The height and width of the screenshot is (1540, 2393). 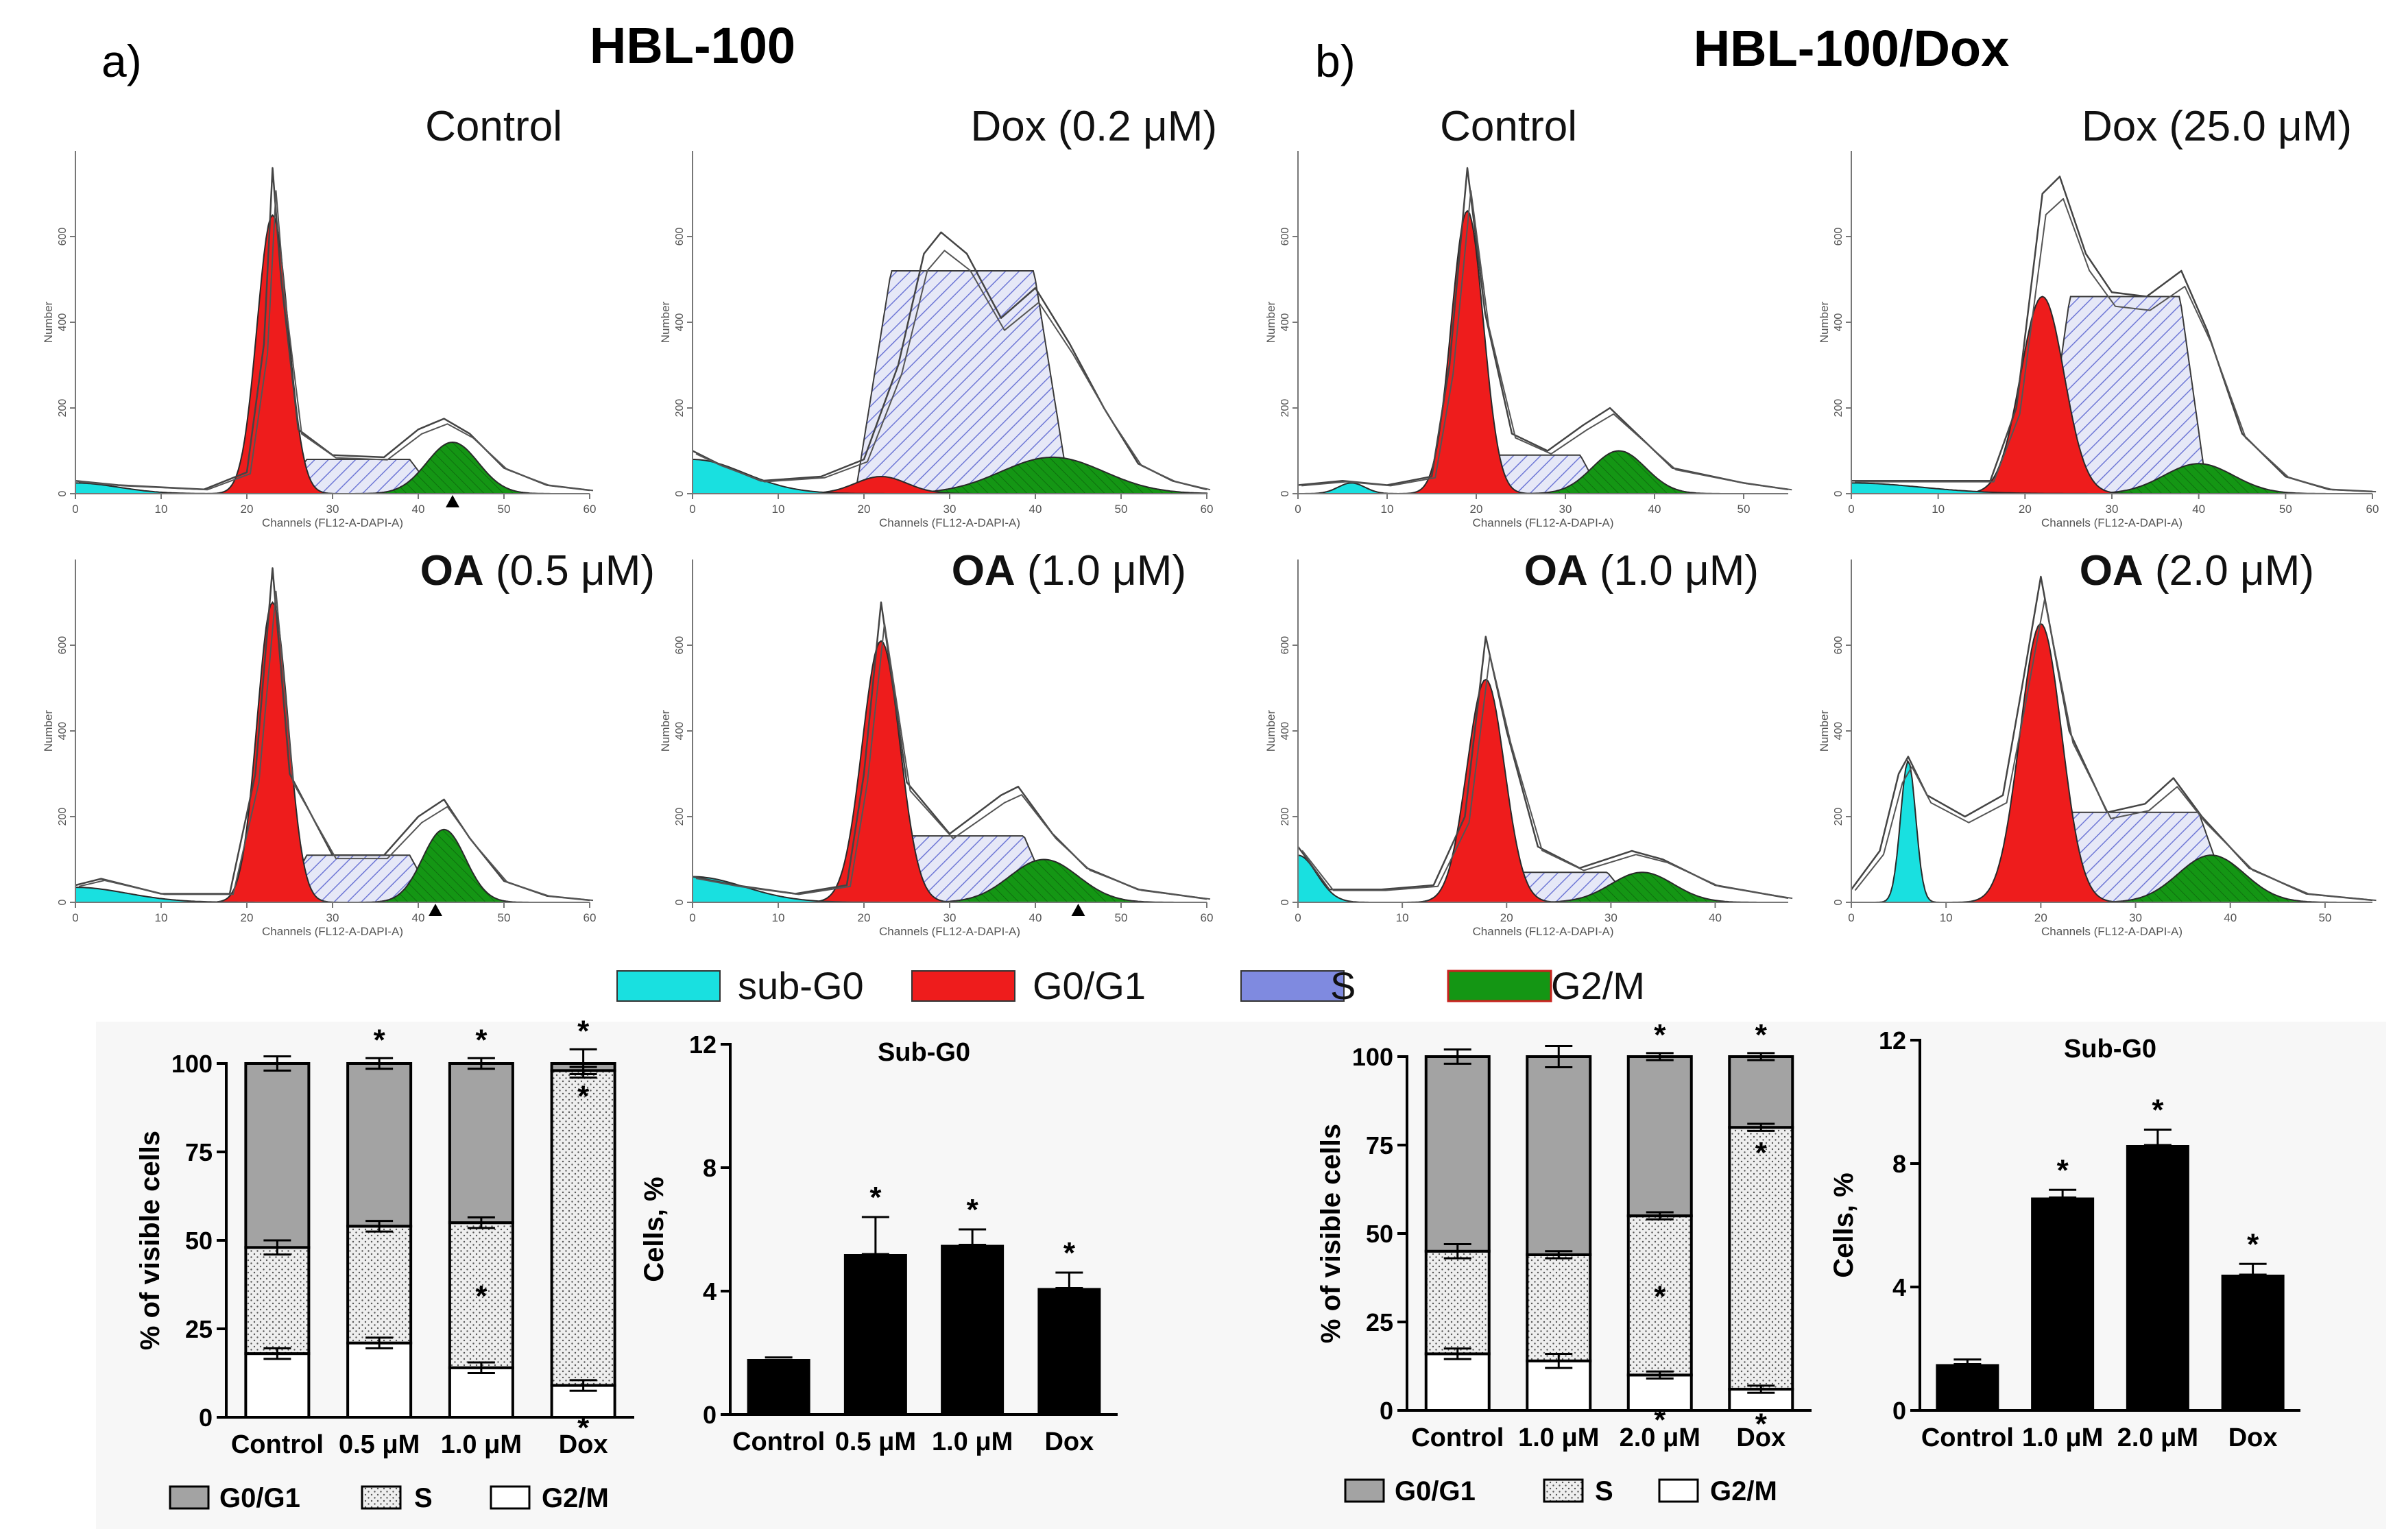 I want to click on legend-swatch-g0g1, so click(x=963, y=986).